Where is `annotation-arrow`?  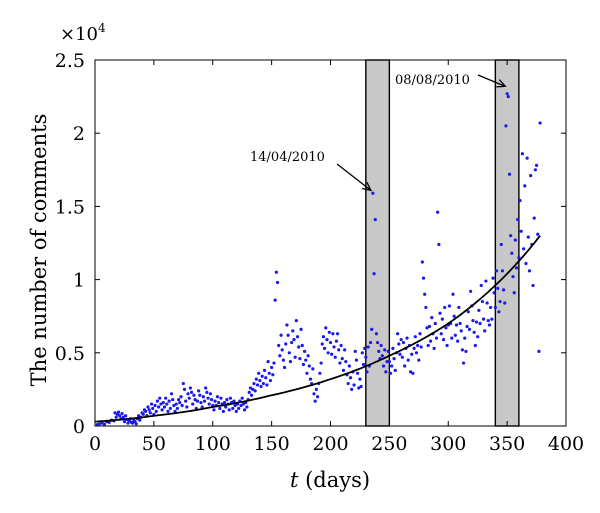
annotation-arrow is located at coordinates (354, 177).